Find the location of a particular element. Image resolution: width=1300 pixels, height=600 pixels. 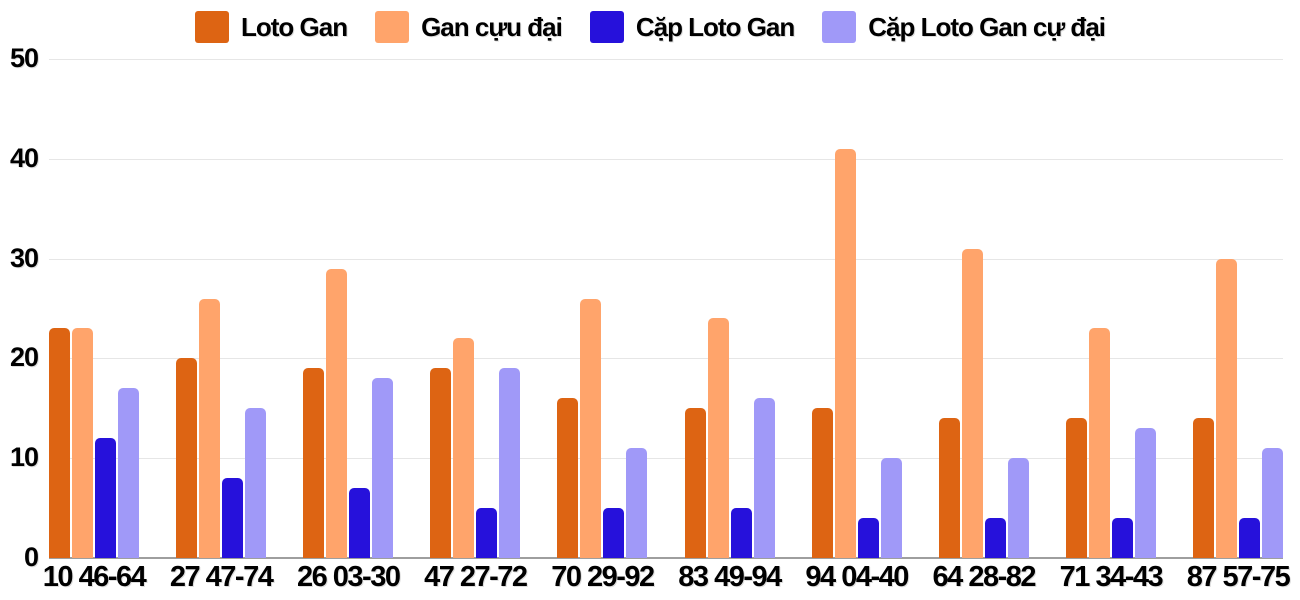

legend-item-gan-cuu-ai: Gan cựu đại is located at coordinates (469, 27).